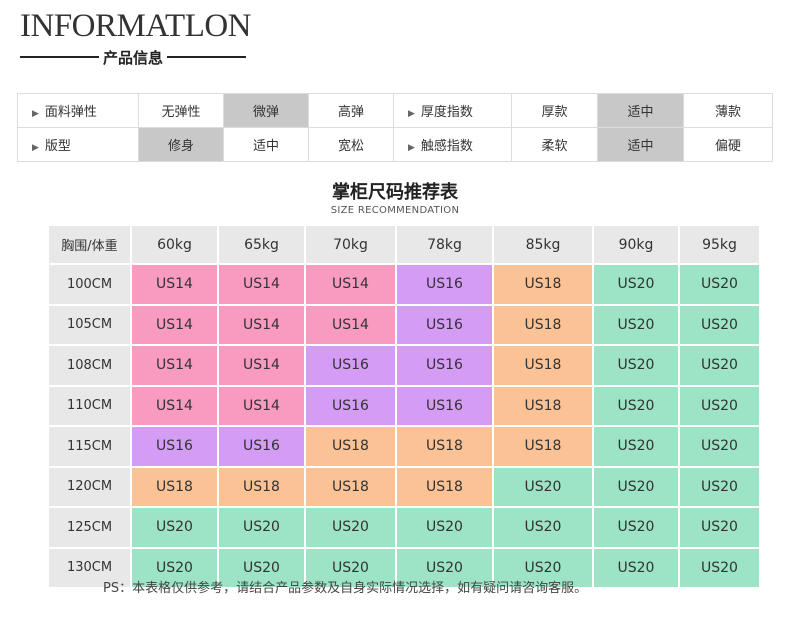 This screenshot has height=629, width=790. Describe the element at coordinates (89, 365) in the screenshot. I see `chest-header: 108CM` at that location.